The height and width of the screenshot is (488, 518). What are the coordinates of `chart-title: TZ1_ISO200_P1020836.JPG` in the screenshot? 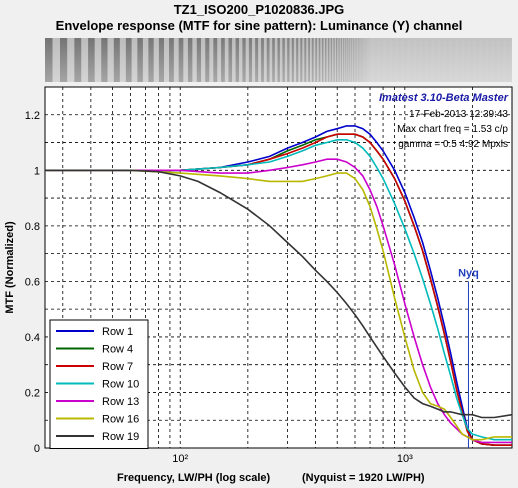 It's located at (259, 9).